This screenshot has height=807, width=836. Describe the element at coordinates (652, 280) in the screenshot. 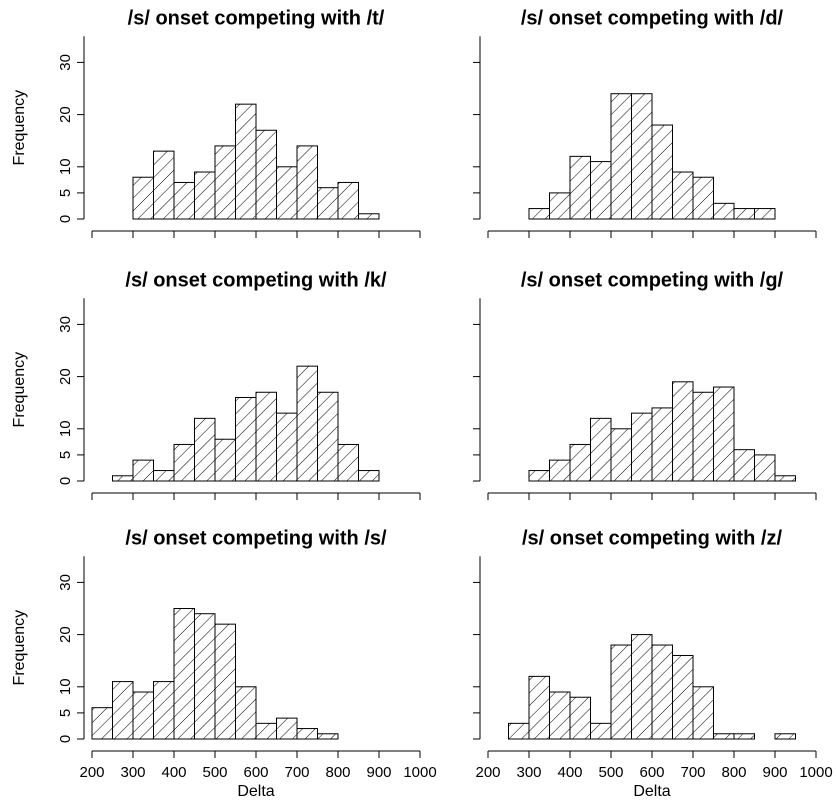

I see `panel-title: /s/ onset competing with /g/` at that location.